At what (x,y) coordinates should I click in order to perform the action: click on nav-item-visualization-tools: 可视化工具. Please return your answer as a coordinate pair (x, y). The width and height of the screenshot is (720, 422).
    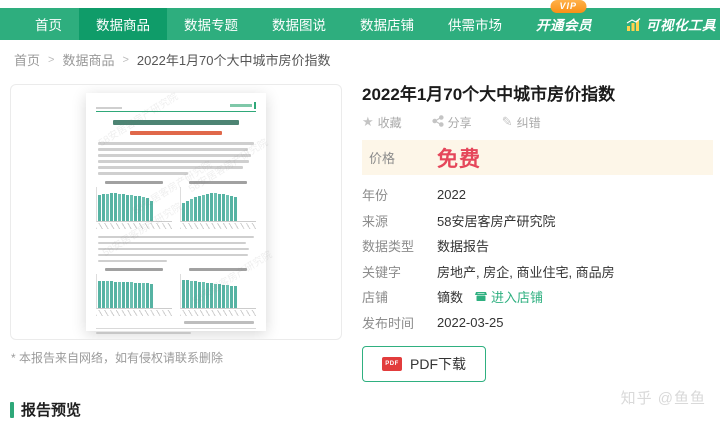
    Looking at the image, I should click on (664, 24).